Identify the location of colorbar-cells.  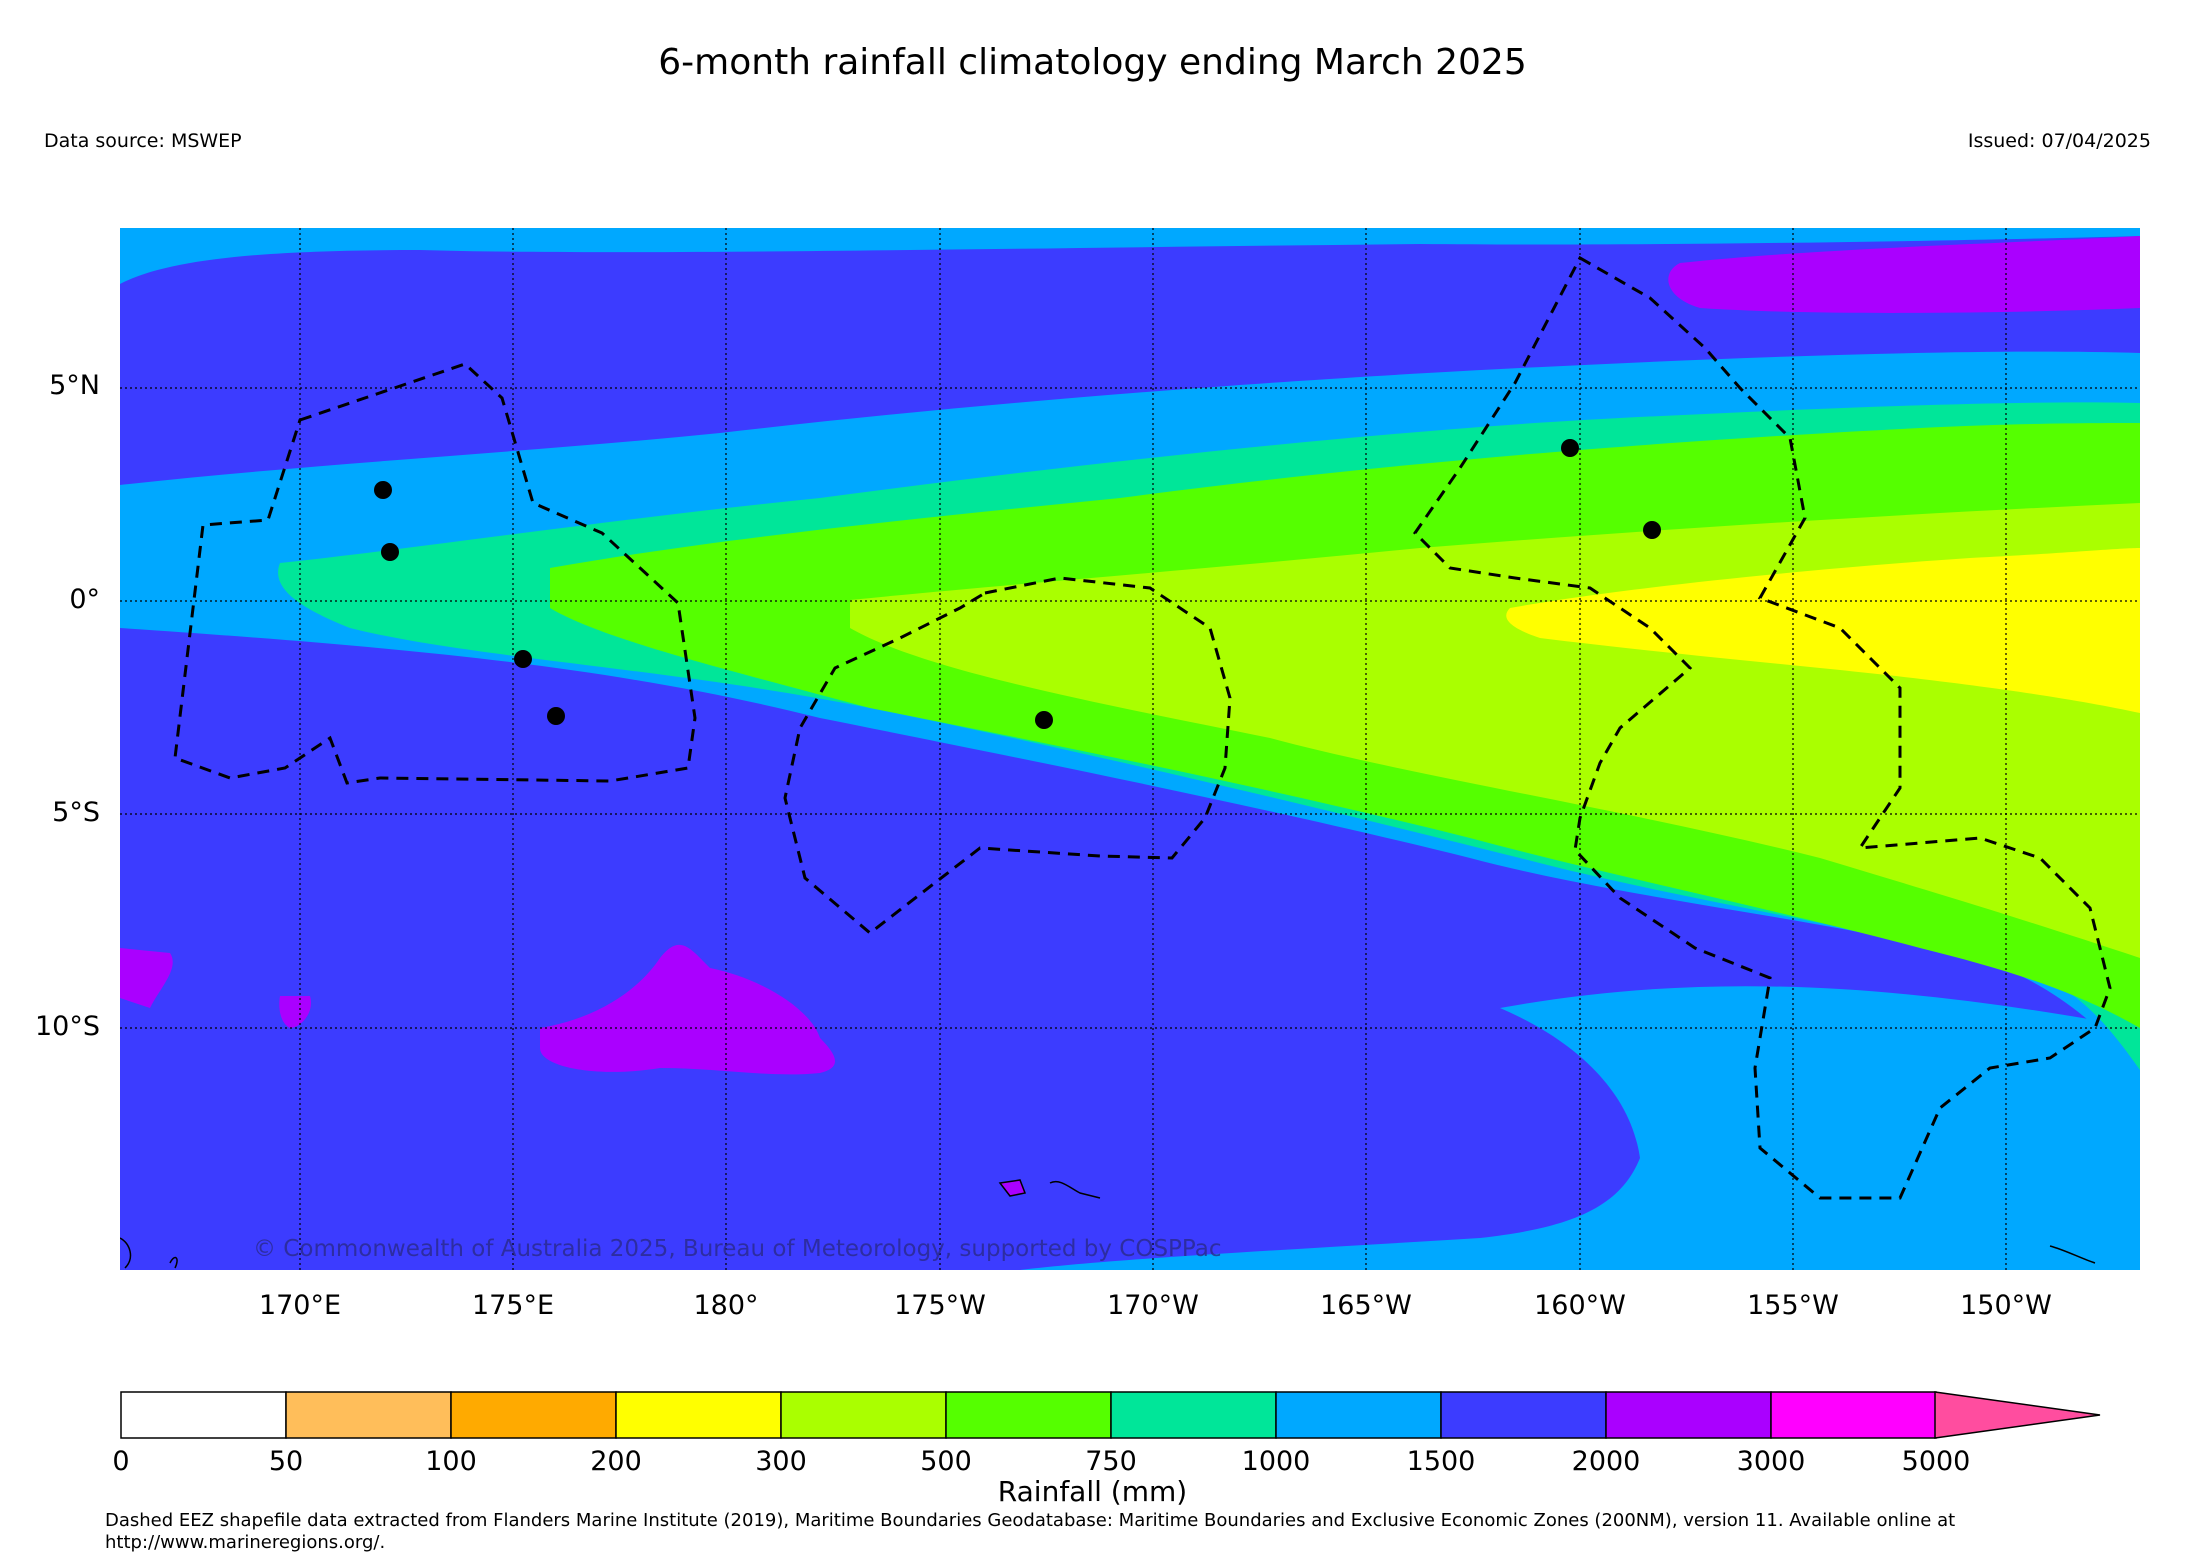
(1028, 1415).